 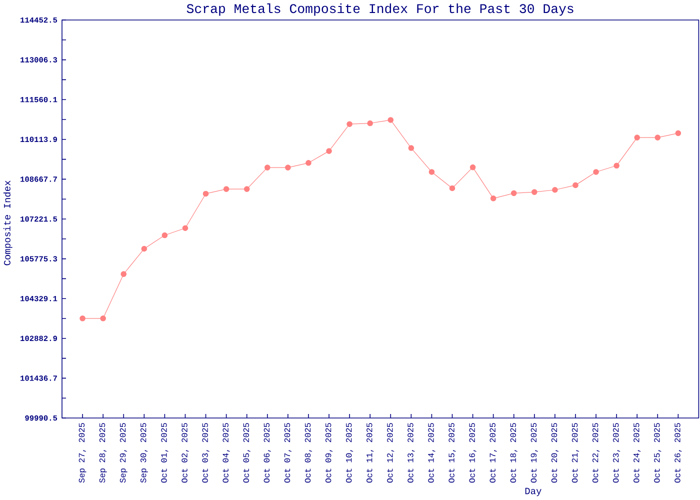 I want to click on x-tick-label: Oct 14, 2025, so click(x=432, y=453).